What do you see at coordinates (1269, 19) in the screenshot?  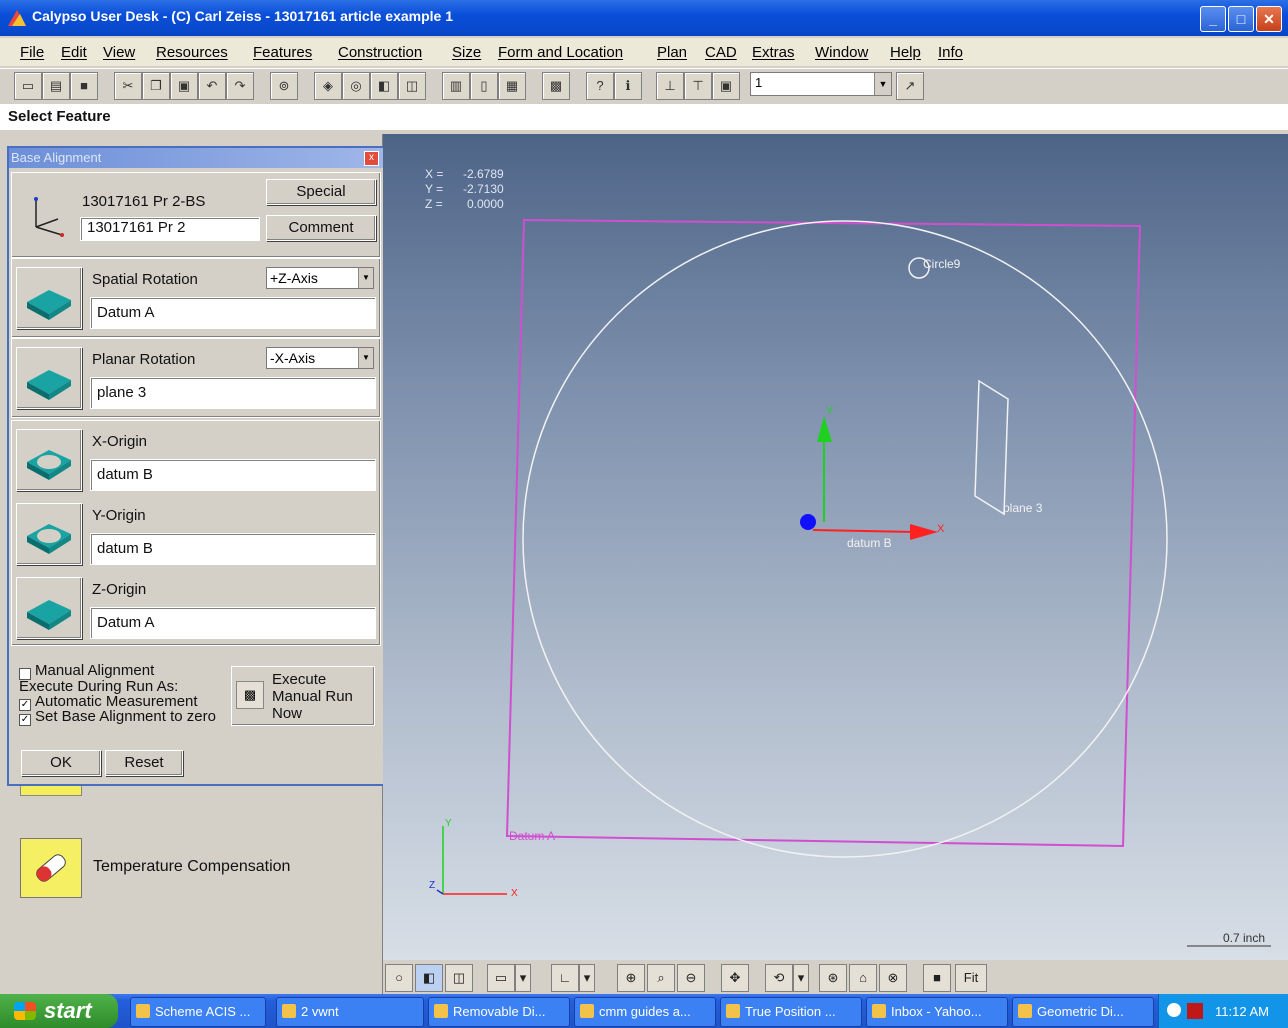 I see `close-button: ✕` at bounding box center [1269, 19].